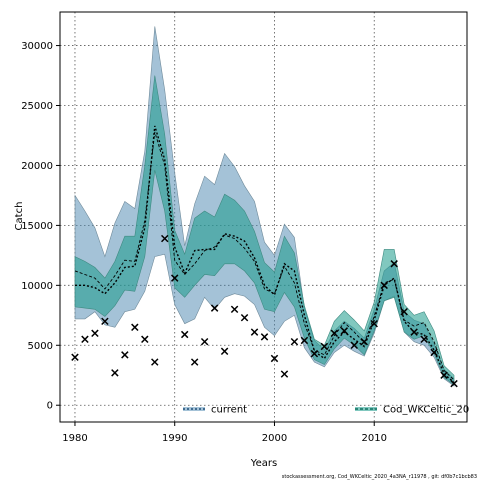  I want to click on observed-point-1997, so click(244, 317).